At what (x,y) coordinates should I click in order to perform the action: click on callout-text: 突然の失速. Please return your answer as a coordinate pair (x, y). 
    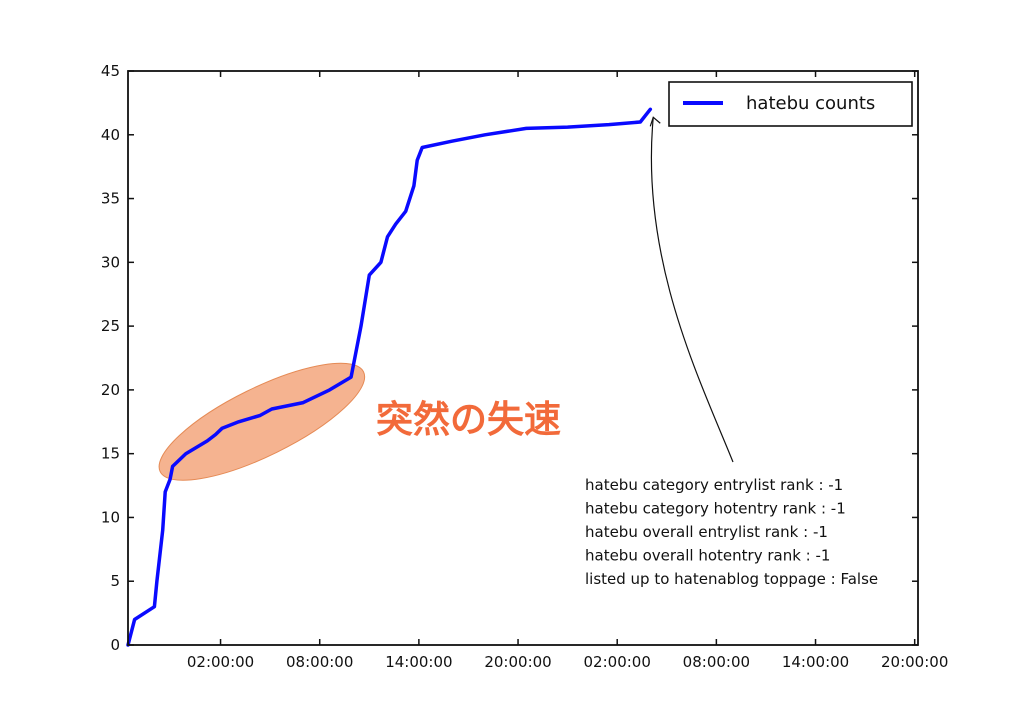
    Looking at the image, I should click on (468, 419).